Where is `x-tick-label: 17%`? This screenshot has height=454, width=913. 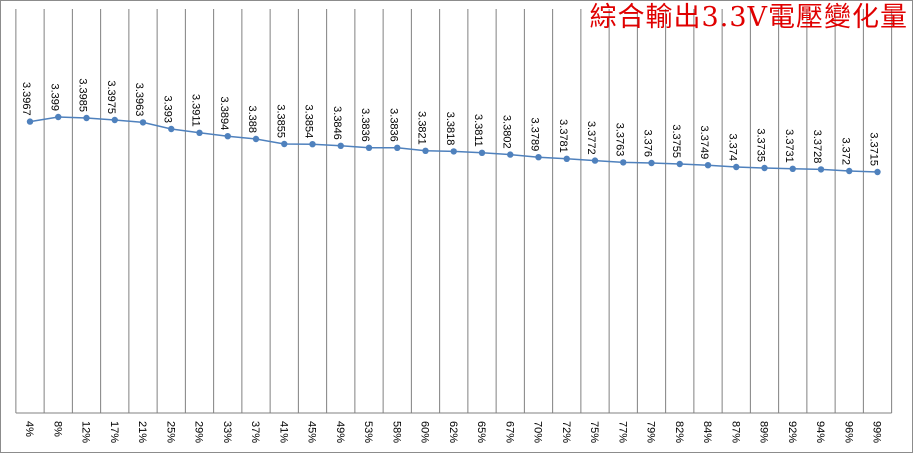
x-tick-label: 17% is located at coordinates (114, 432).